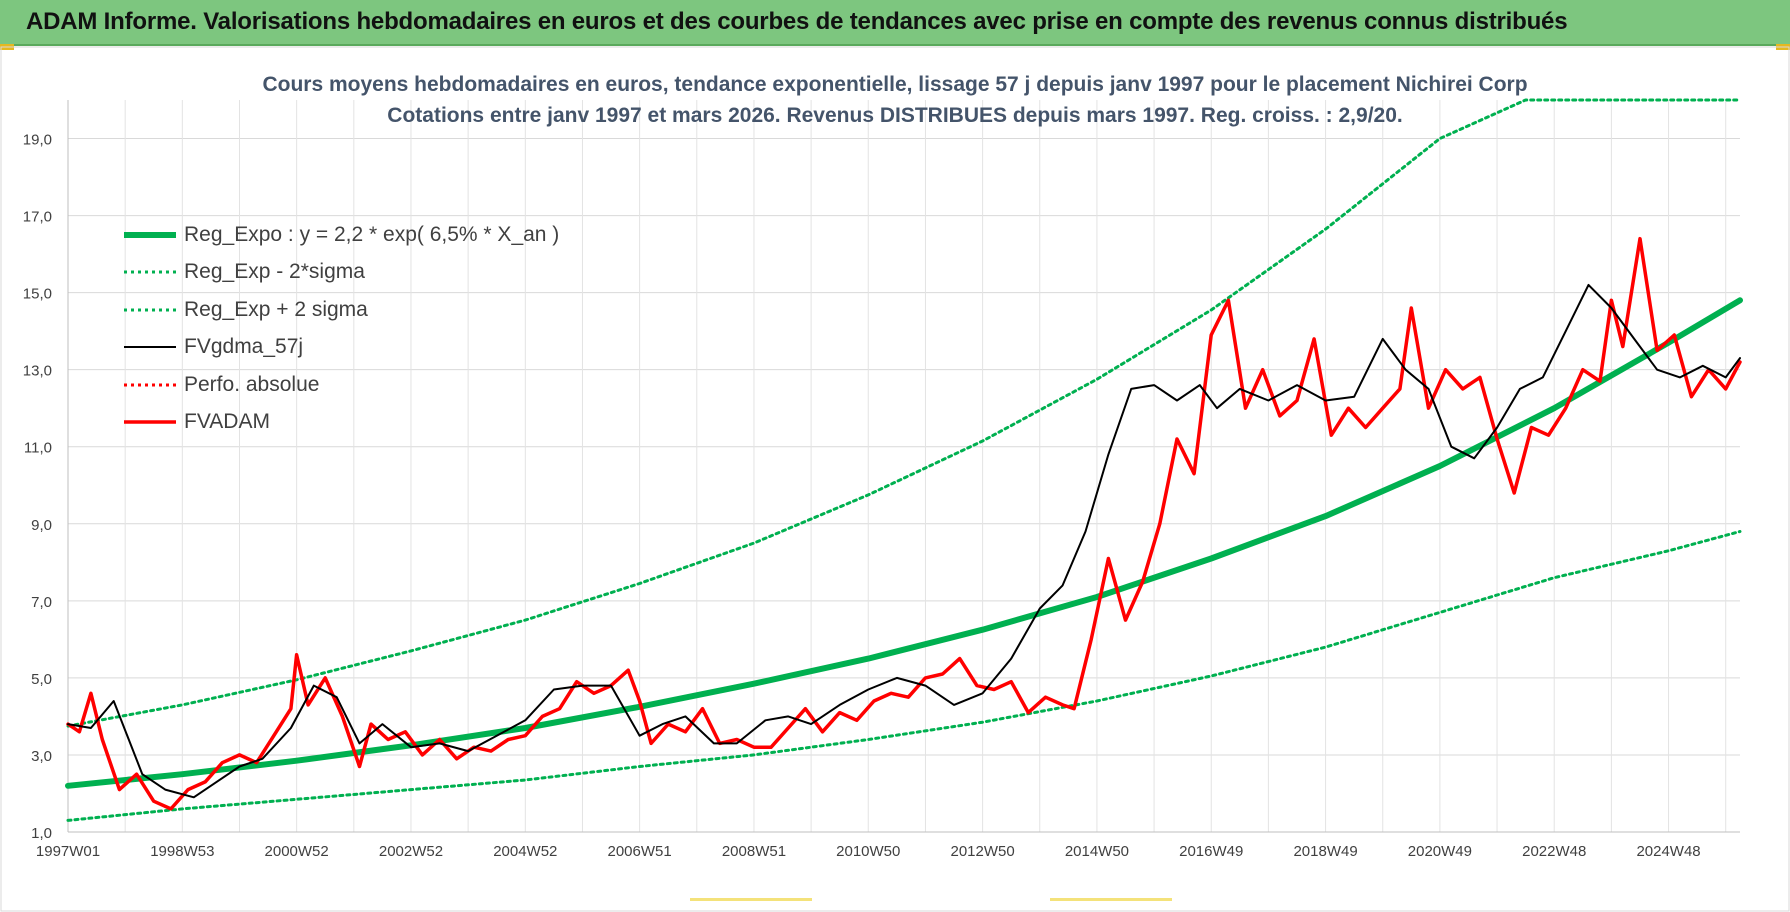 The width and height of the screenshot is (1790, 912). What do you see at coordinates (297, 851) in the screenshot?
I see `x-tick-label: 2000W52` at bounding box center [297, 851].